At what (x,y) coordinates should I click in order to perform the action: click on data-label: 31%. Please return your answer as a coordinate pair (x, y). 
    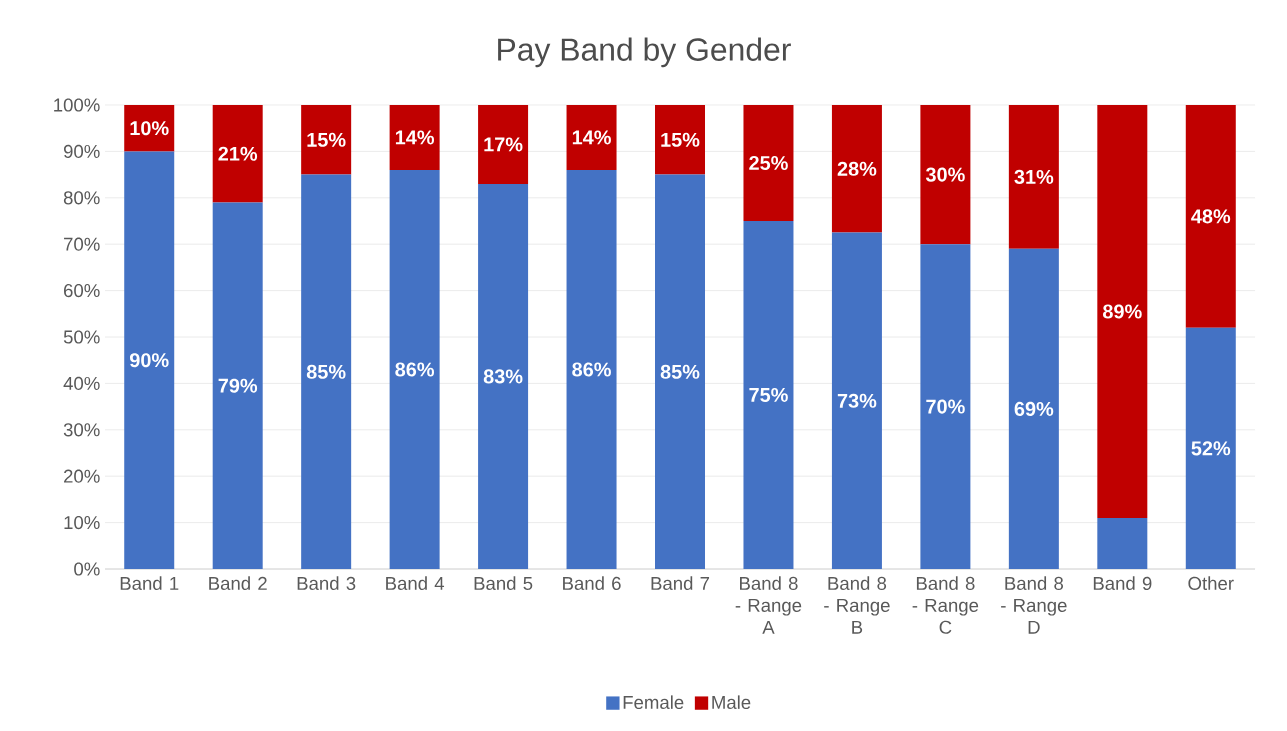
    Looking at the image, I should click on (1034, 176).